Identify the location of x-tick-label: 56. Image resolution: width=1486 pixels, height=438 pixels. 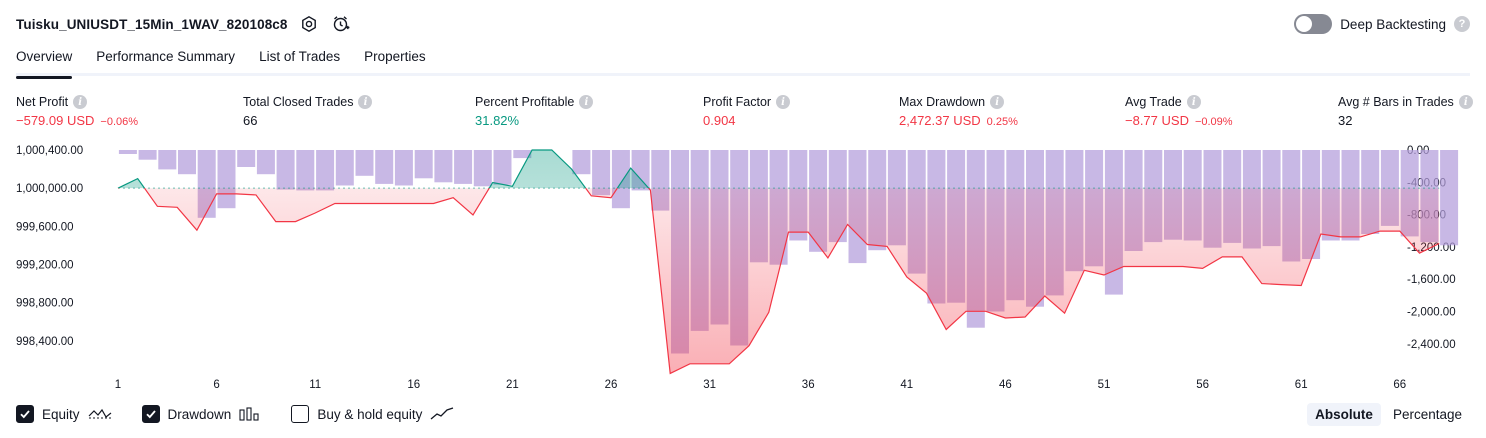
(1202, 385).